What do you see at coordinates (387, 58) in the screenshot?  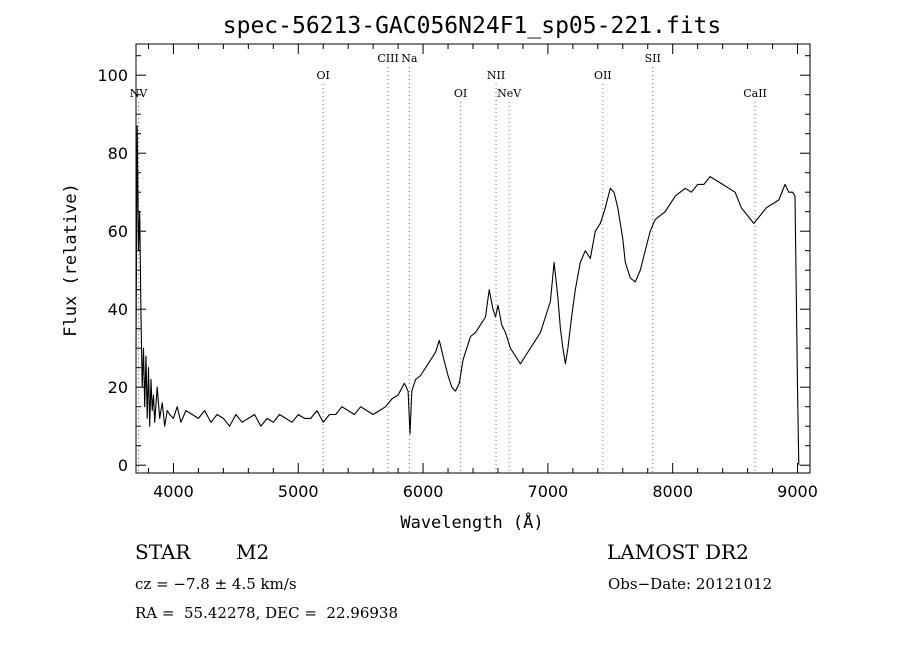 I see `spectral-line-label: CIII` at bounding box center [387, 58].